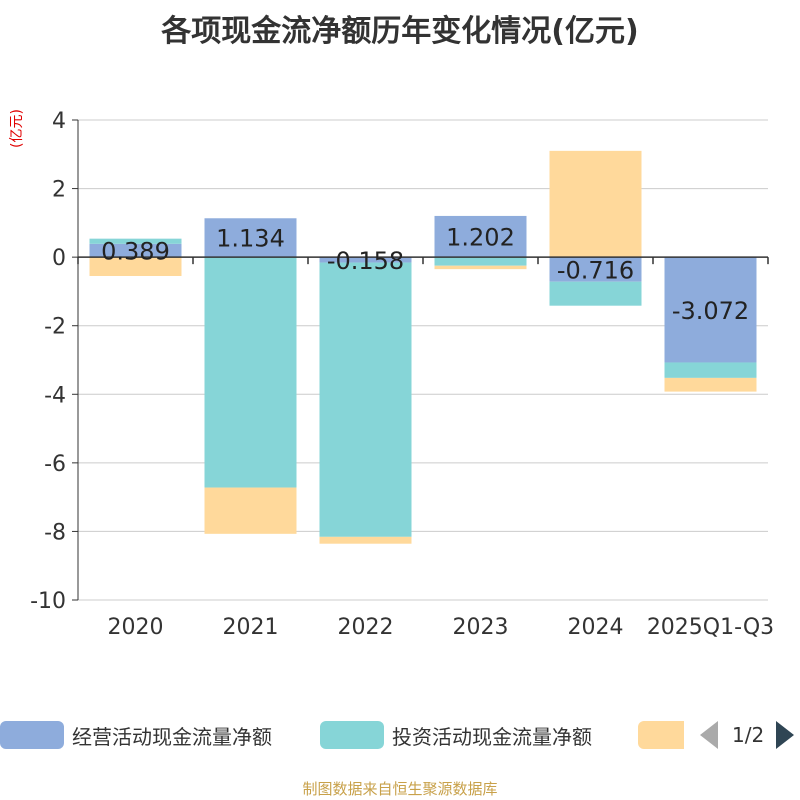  Describe the element at coordinates (365, 540) in the screenshot. I see `bar-financing-2022` at that location.